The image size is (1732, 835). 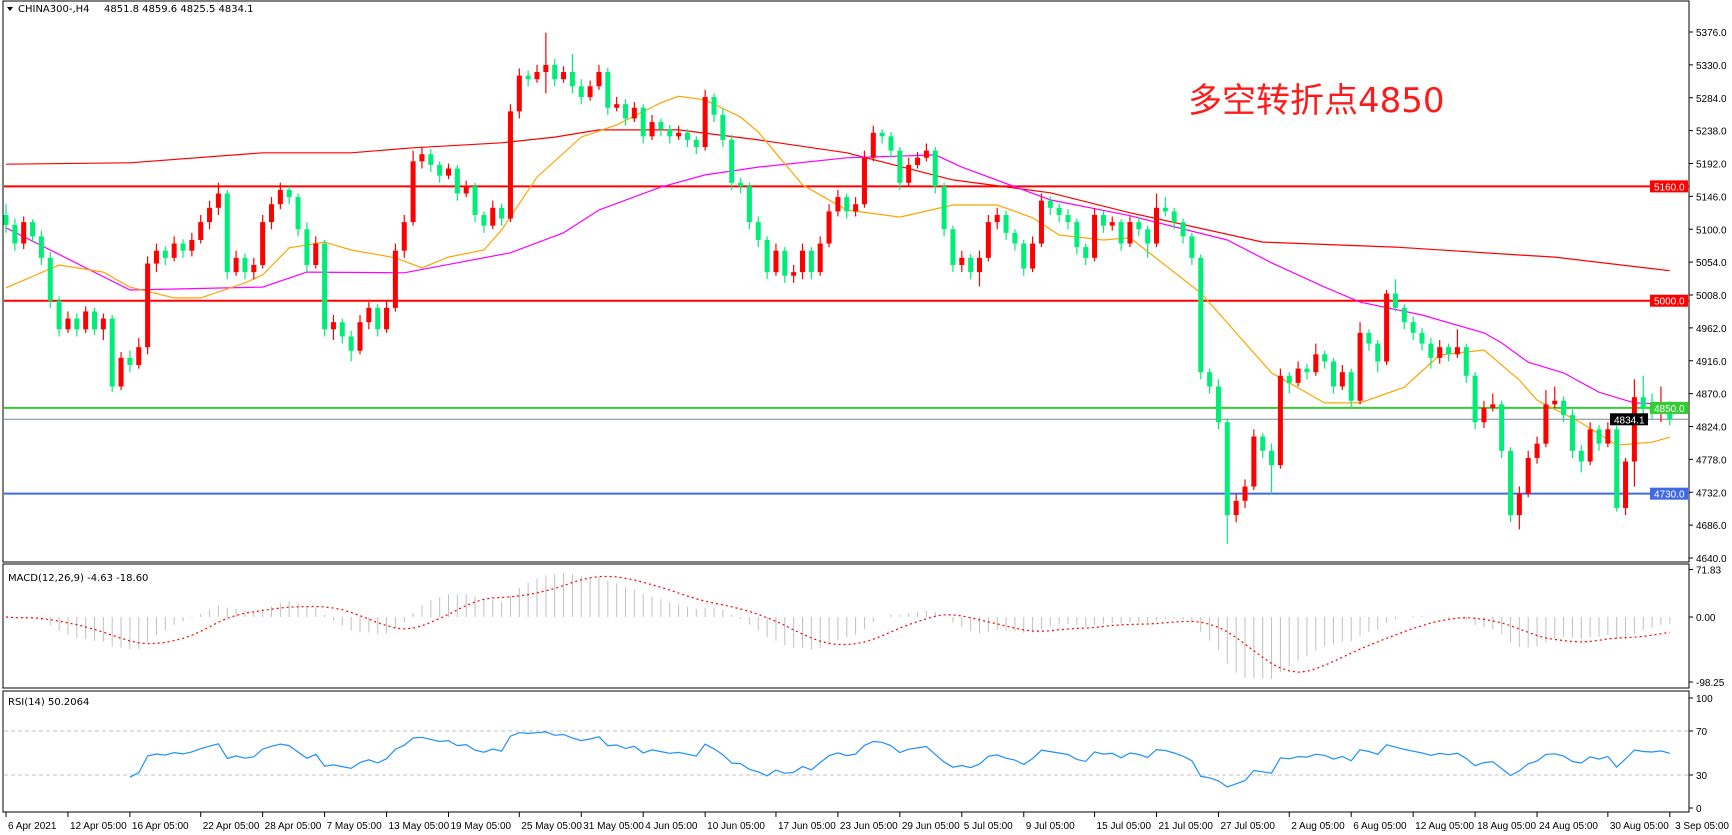 I want to click on price-tick-label: 4870.0, so click(x=1711, y=395).